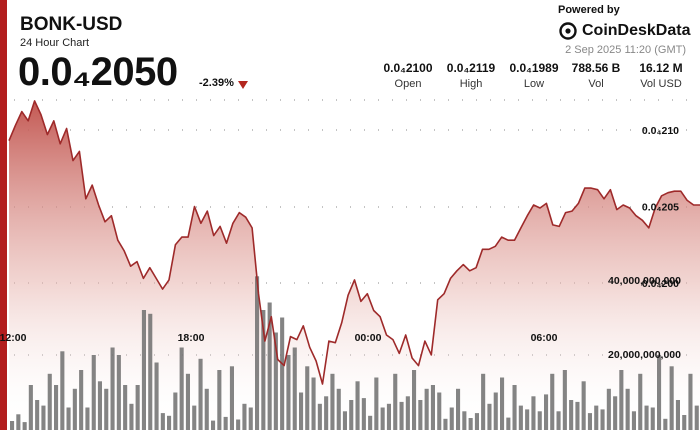 This screenshot has height=430, width=700. Describe the element at coordinates (568, 31) in the screenshot. I see `coindesk-logo-icon` at that location.